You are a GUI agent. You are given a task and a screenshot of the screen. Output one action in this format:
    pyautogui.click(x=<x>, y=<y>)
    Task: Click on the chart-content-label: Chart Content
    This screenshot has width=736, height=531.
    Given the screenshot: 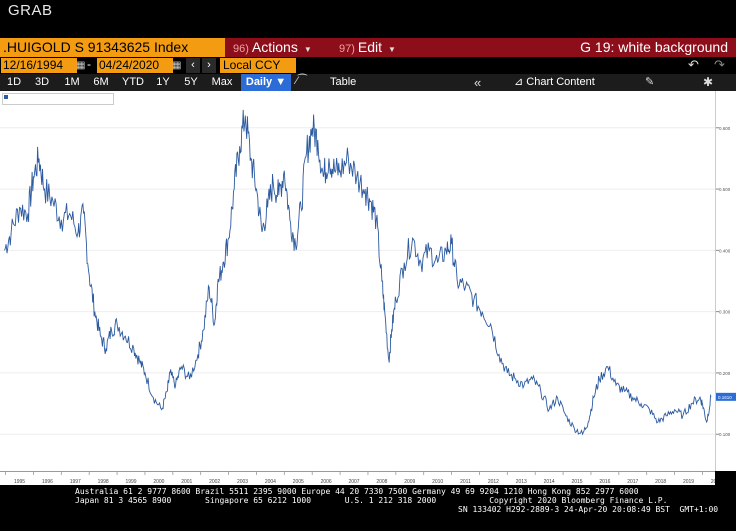 What is the action you would take?
    pyautogui.click(x=560, y=82)
    